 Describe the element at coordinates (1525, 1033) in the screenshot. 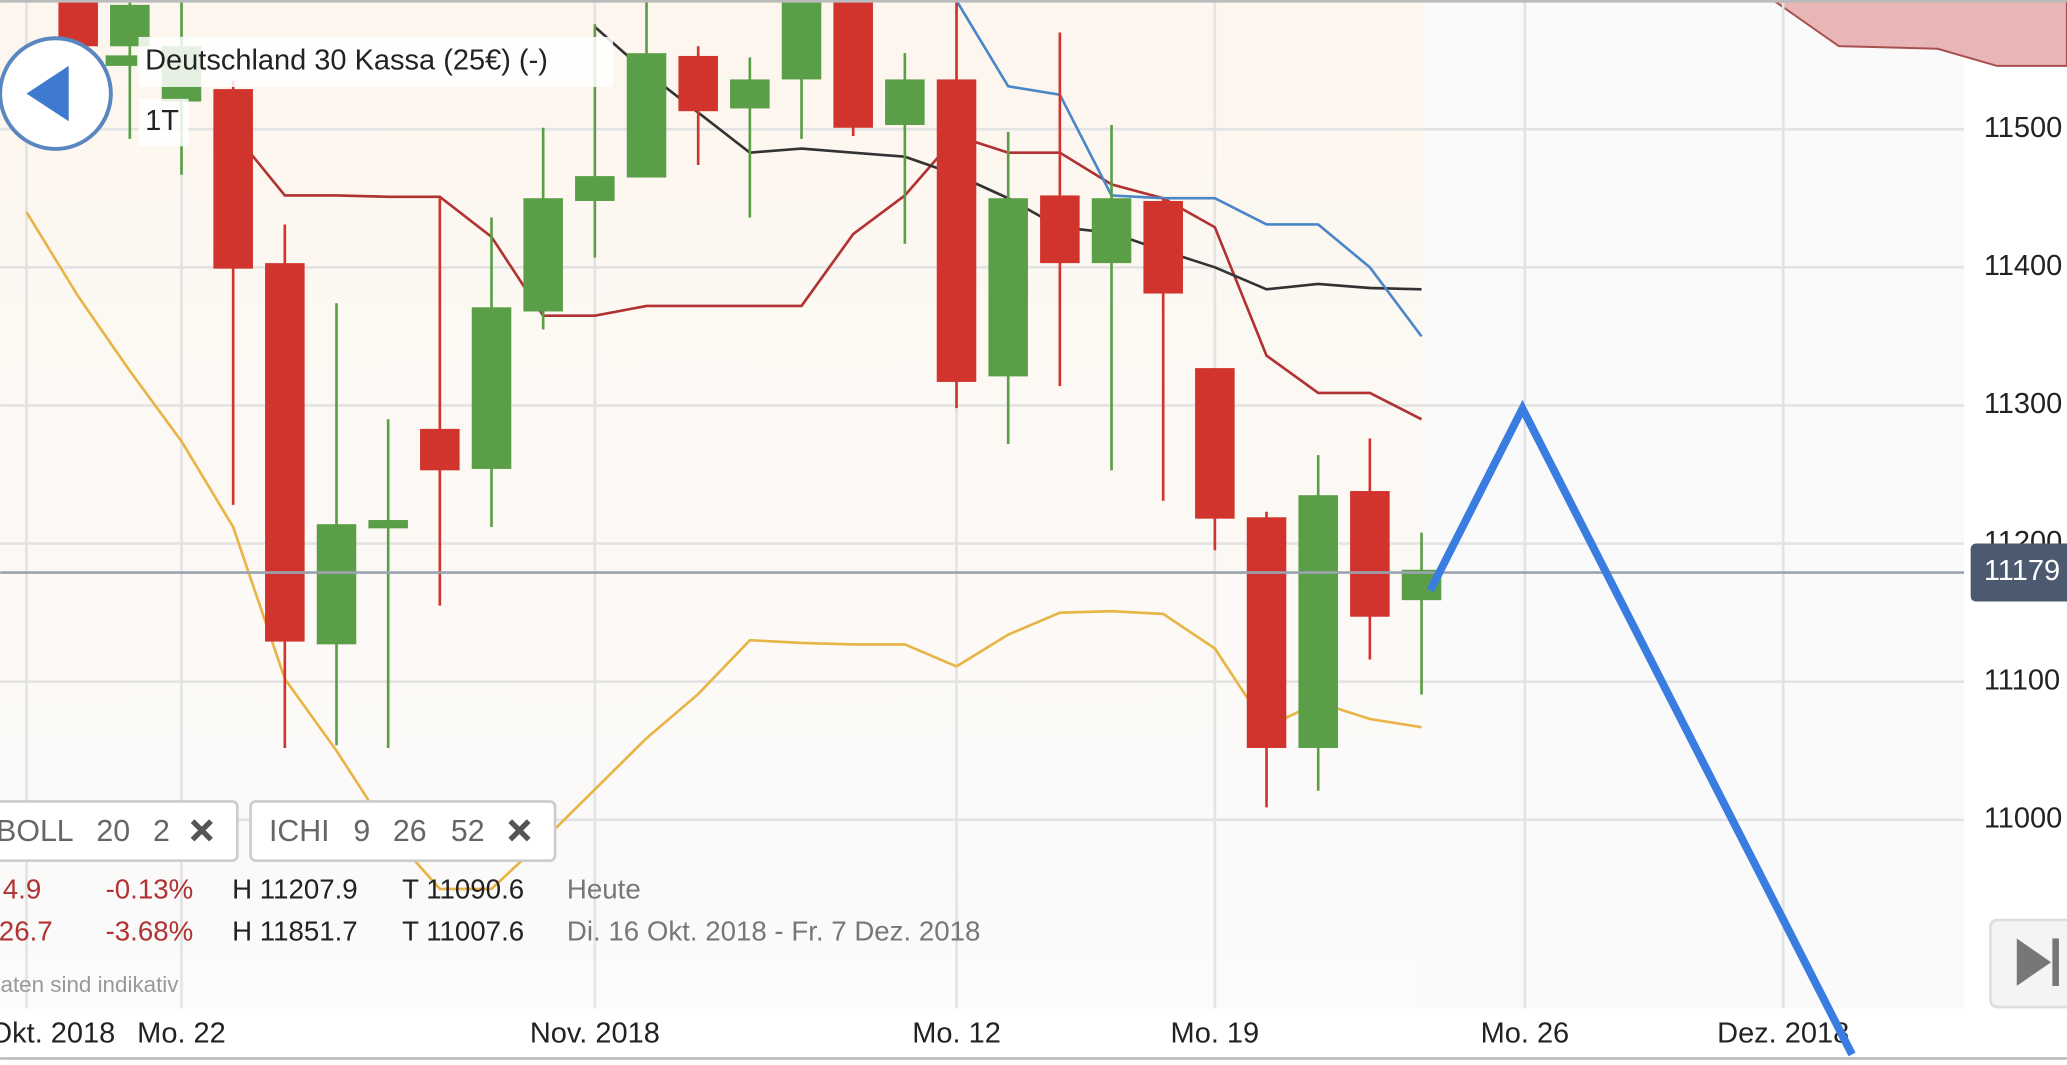

I see `x-tick-label: Mo. 26` at that location.